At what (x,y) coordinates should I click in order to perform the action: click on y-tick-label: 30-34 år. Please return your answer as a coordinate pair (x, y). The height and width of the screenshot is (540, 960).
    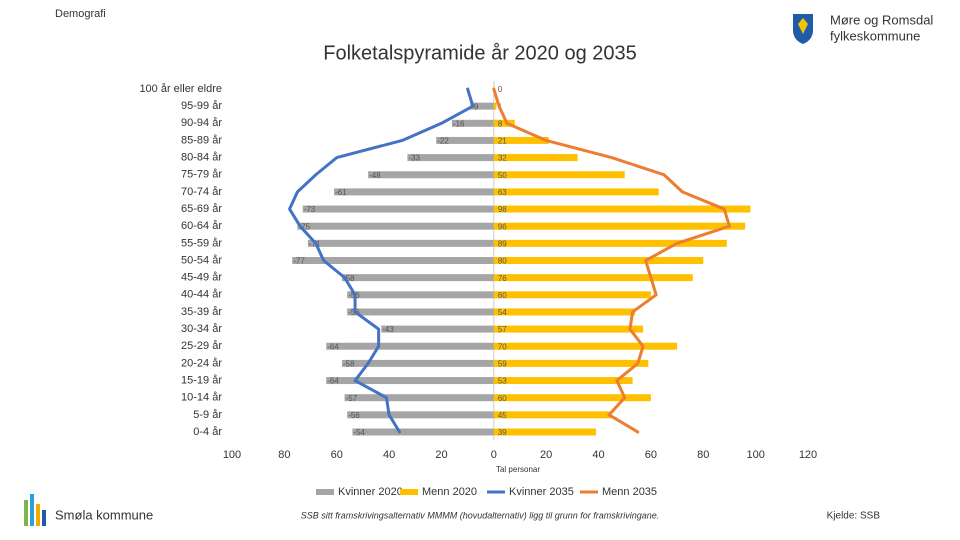
    Looking at the image, I should click on (201, 329).